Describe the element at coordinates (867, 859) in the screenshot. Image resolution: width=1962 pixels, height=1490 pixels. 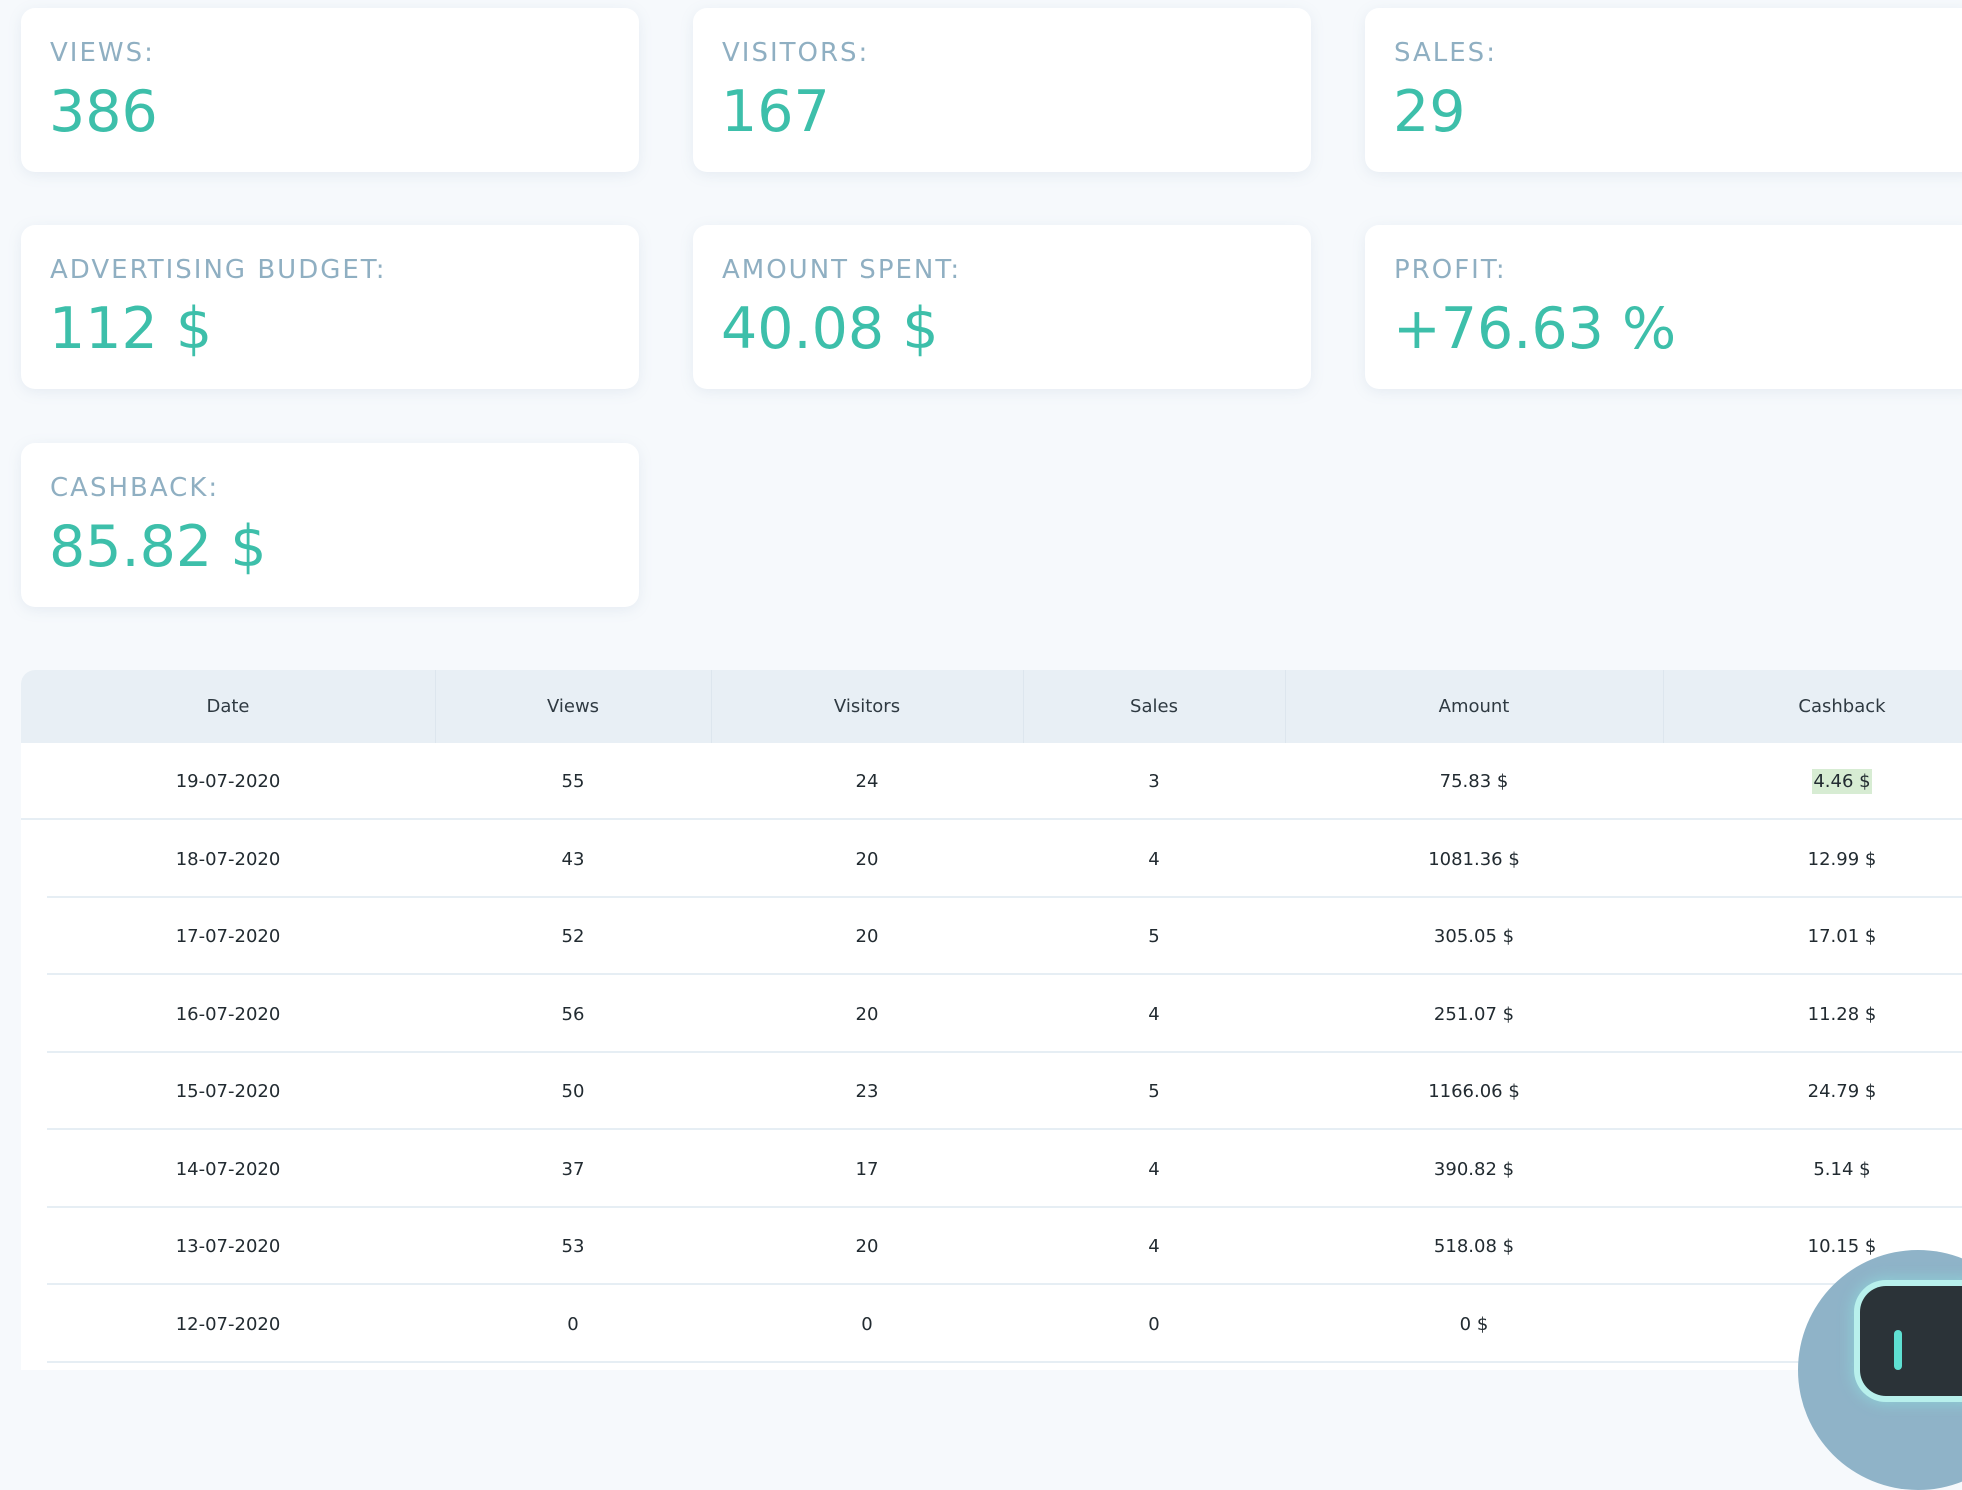
I see `cell-visitors: 20` at that location.